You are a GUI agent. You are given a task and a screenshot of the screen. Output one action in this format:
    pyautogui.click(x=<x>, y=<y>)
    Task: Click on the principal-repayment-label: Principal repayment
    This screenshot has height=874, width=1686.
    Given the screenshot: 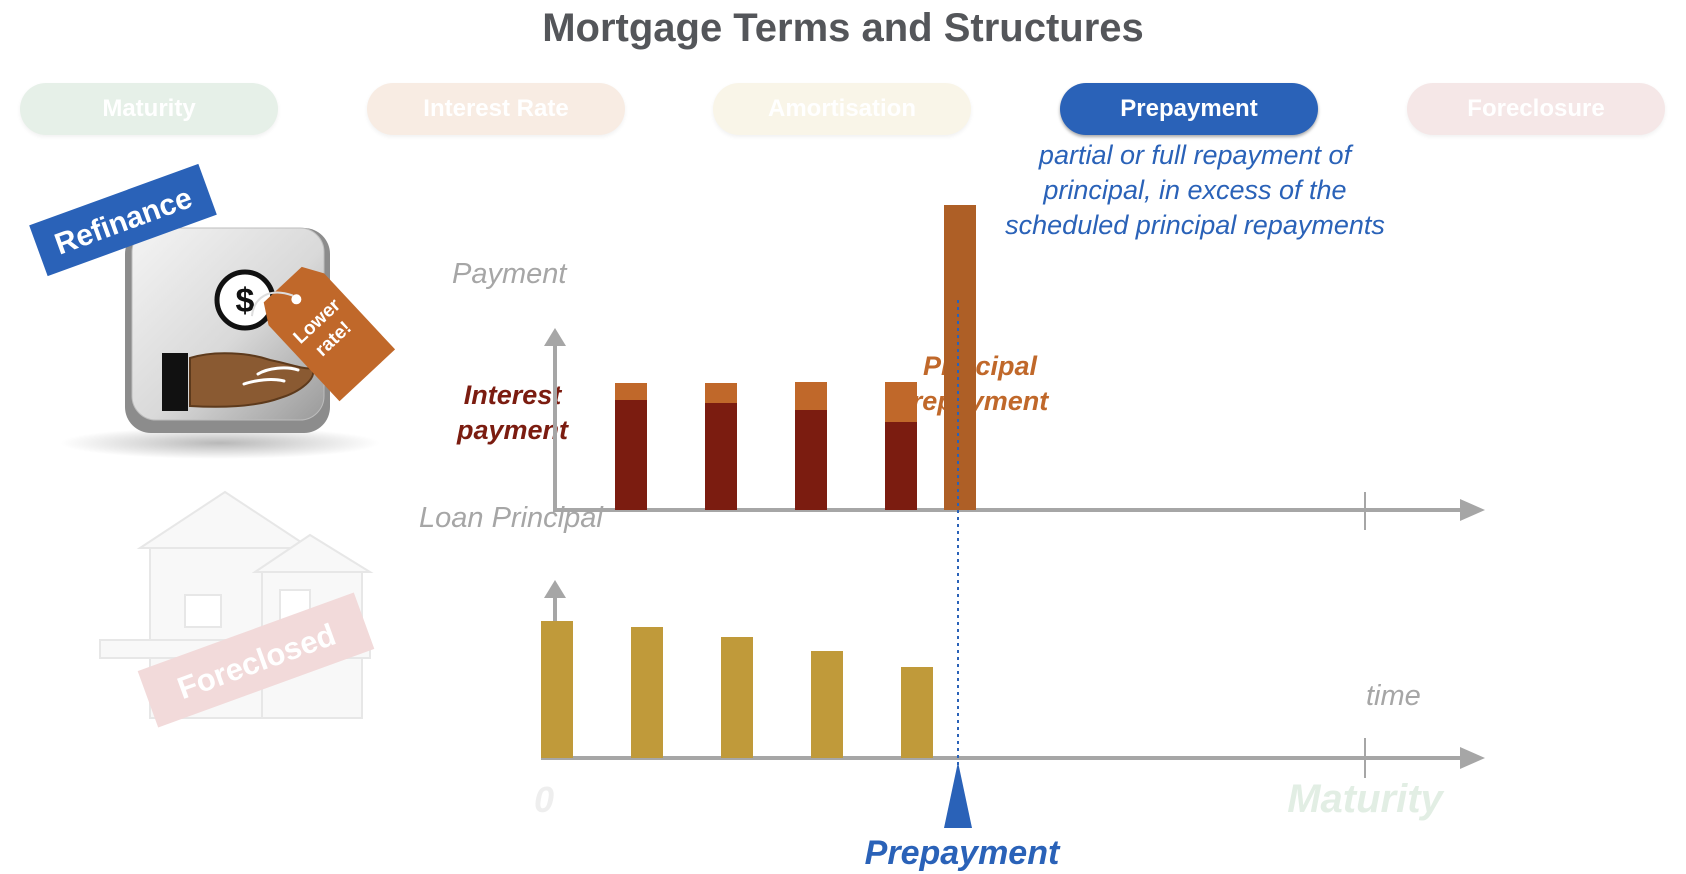 What is the action you would take?
    pyautogui.click(x=980, y=384)
    